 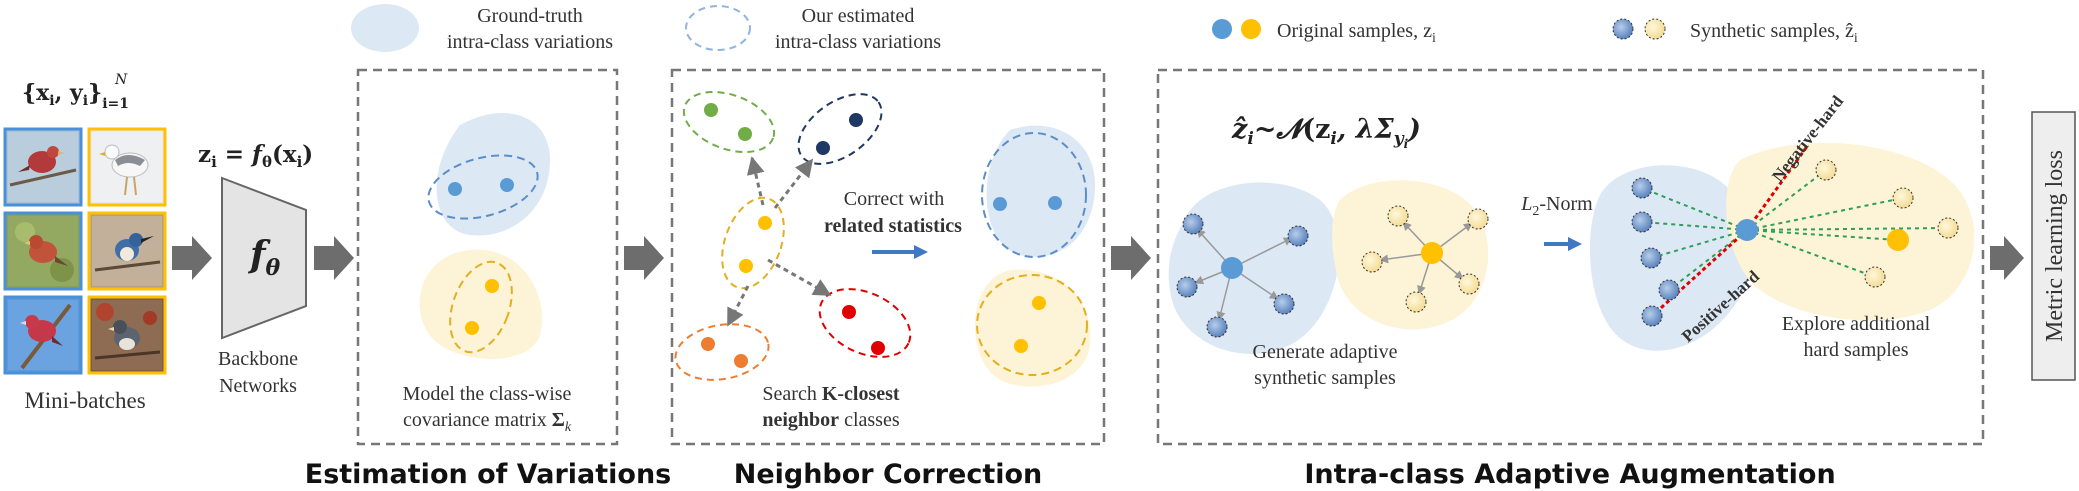 What do you see at coordinates (75, 96) in the screenshot?
I see `dataset-set-notation: {xi, yi}i=1` at bounding box center [75, 96].